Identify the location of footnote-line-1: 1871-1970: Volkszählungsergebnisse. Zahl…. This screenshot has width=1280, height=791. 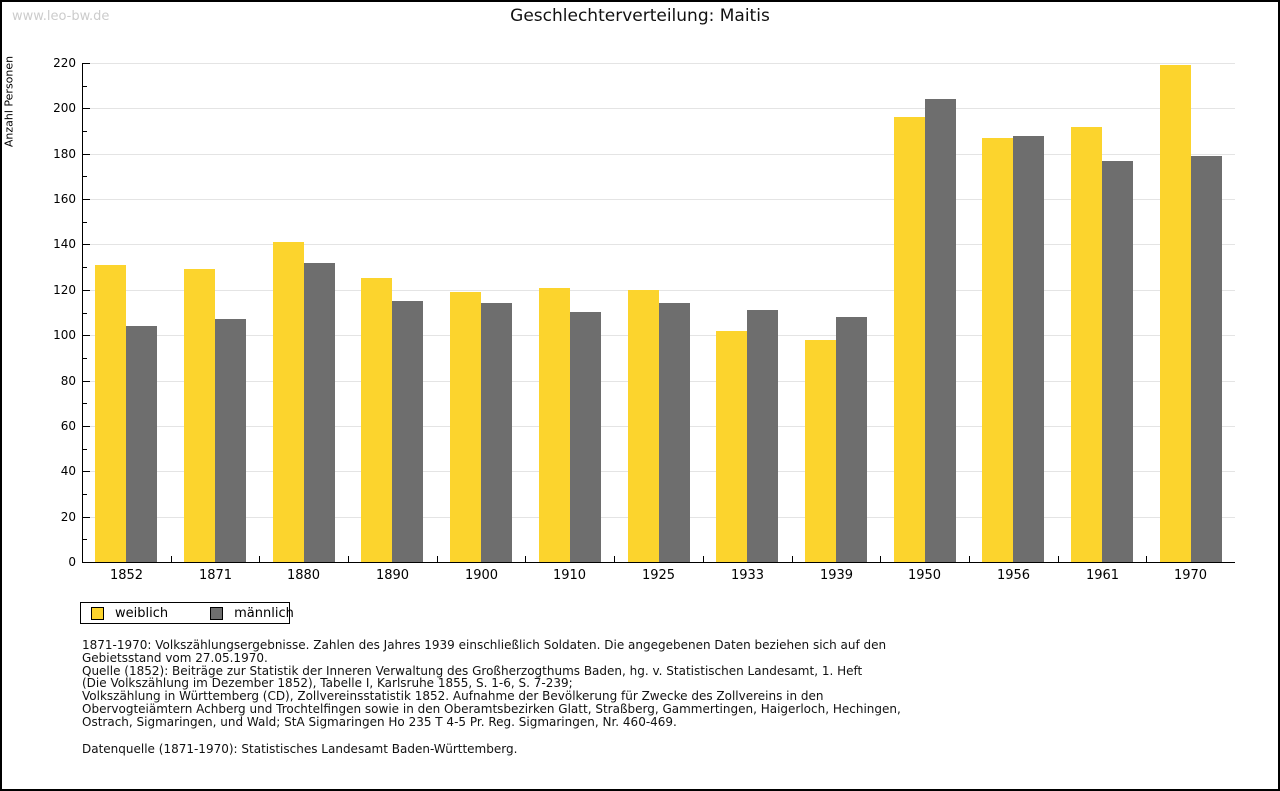
(484, 645).